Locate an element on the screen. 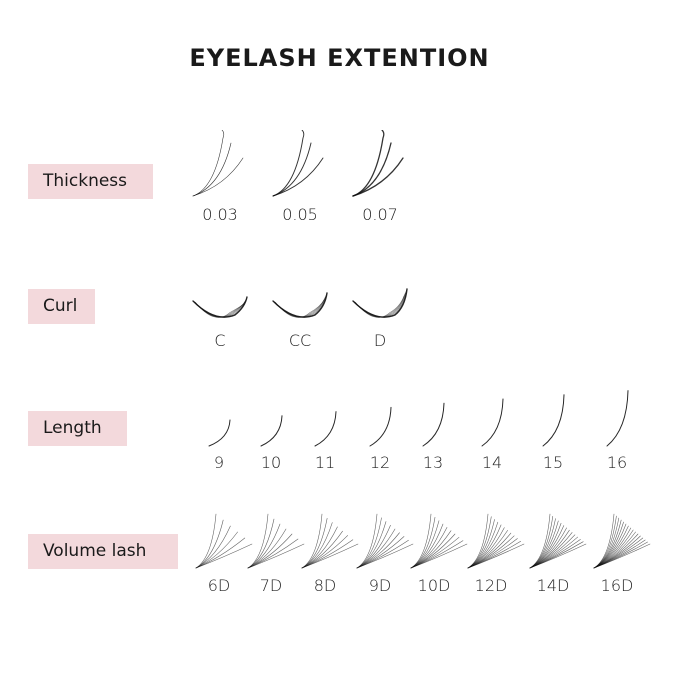 Image resolution: width=679 pixels, height=679 pixels. lash-option-label: 16 is located at coordinates (617, 462).